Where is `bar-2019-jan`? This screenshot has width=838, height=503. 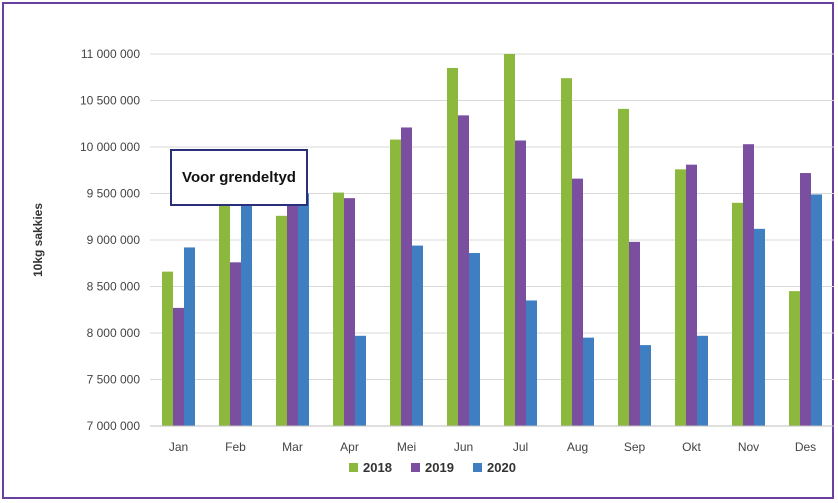
bar-2019-jan is located at coordinates (178, 366).